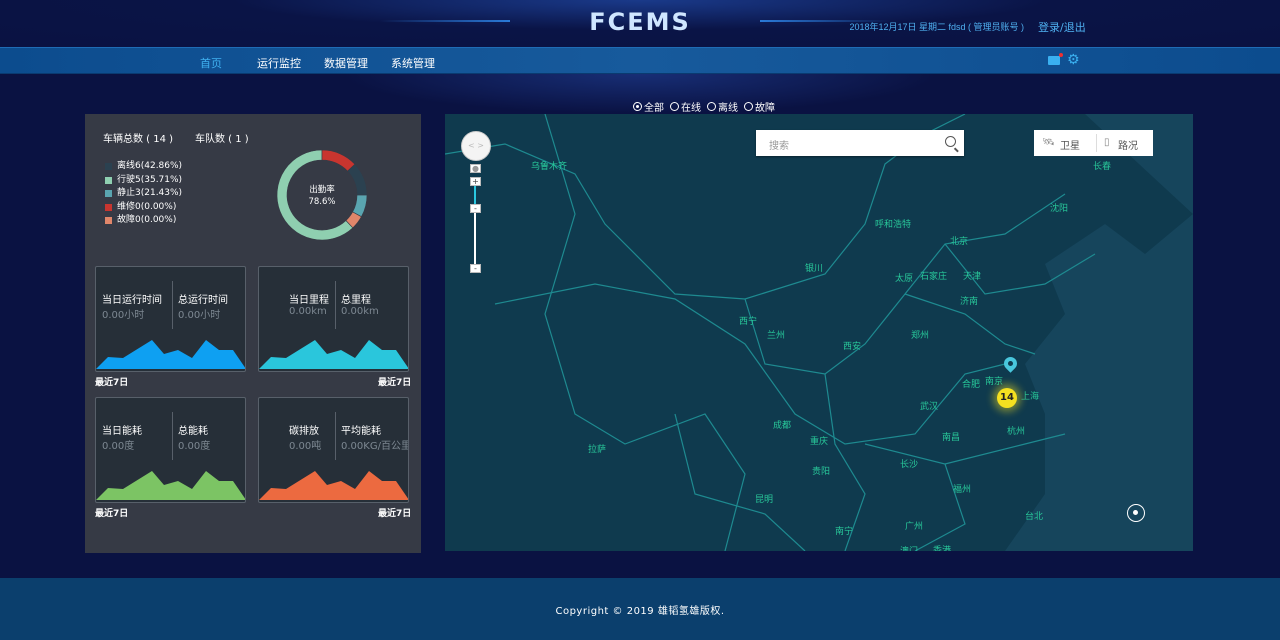  What do you see at coordinates (346, 63) in the screenshot?
I see `nav-item-data-management: 数据管理` at bounding box center [346, 63].